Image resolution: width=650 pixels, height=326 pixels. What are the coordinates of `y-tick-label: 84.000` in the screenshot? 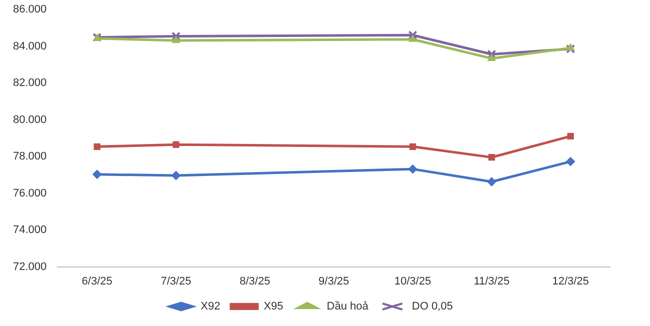 It's located at (29, 46).